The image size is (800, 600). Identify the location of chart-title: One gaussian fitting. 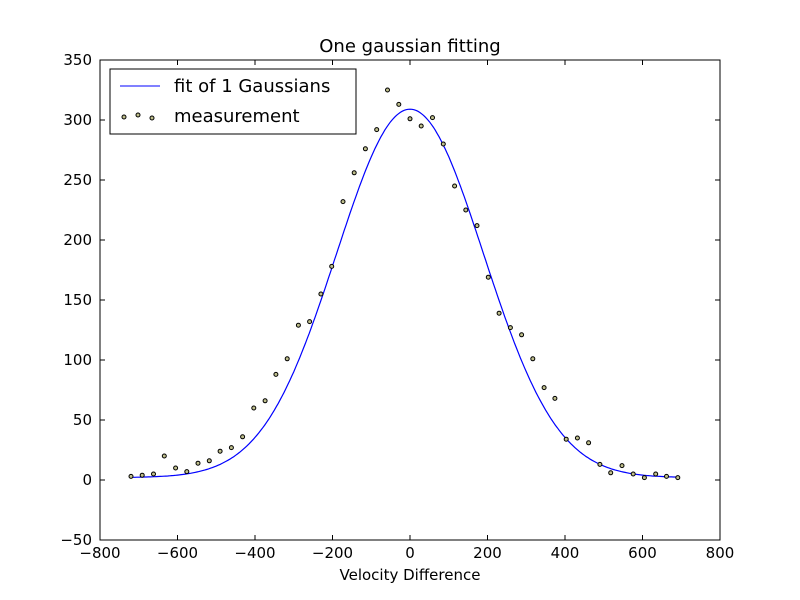
(409, 46).